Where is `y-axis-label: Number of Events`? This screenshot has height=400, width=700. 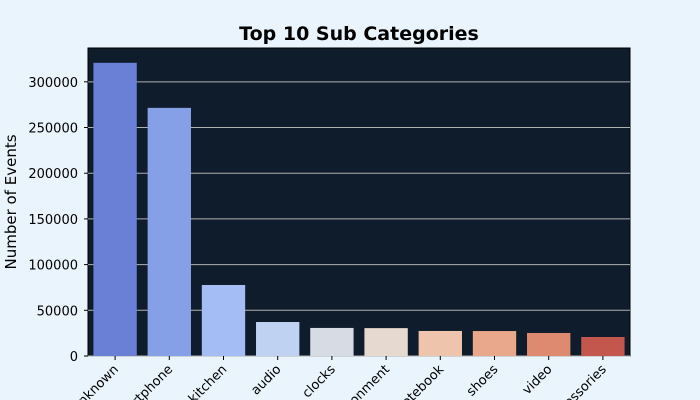 y-axis-label: Number of Events is located at coordinates (11, 201).